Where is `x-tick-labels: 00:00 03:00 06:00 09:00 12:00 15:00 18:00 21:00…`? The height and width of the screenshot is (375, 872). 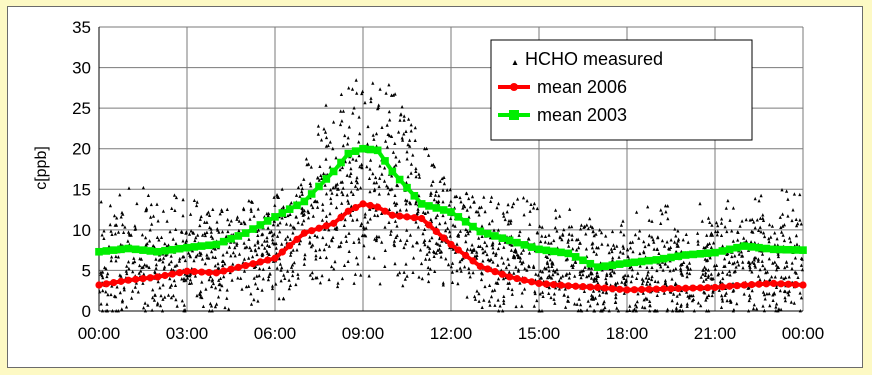 x-tick-labels: 00:00 03:00 06:00 09:00 12:00 15:00 18:00 21:00… is located at coordinates (451, 333).